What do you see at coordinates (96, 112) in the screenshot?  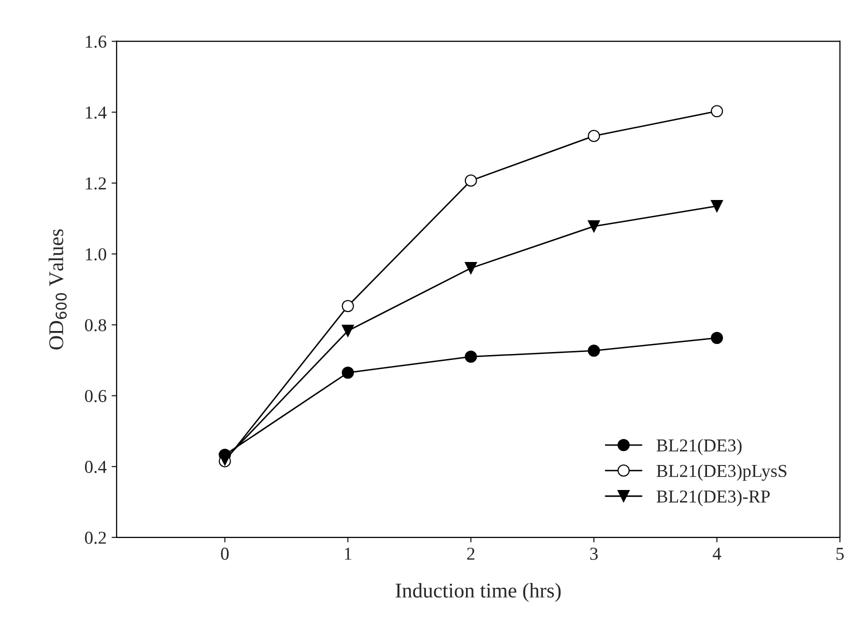 I see `y-tick-label: 1.4` at bounding box center [96, 112].